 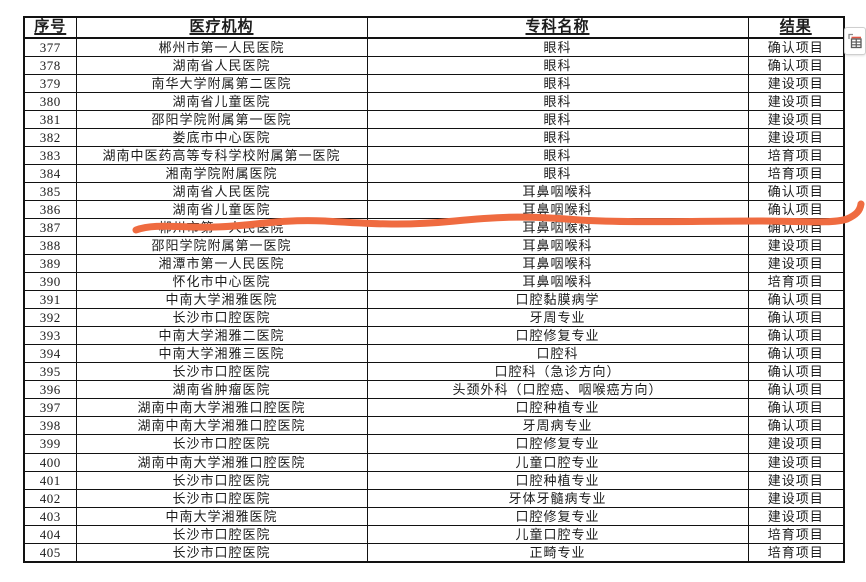 I want to click on cell-seq: 395, so click(x=50, y=372).